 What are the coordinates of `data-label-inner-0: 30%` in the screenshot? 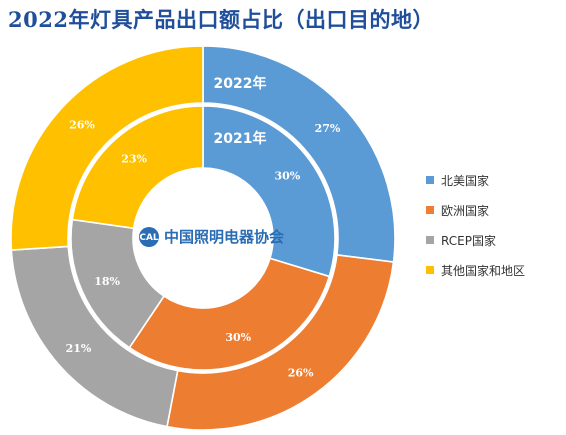 It's located at (287, 175).